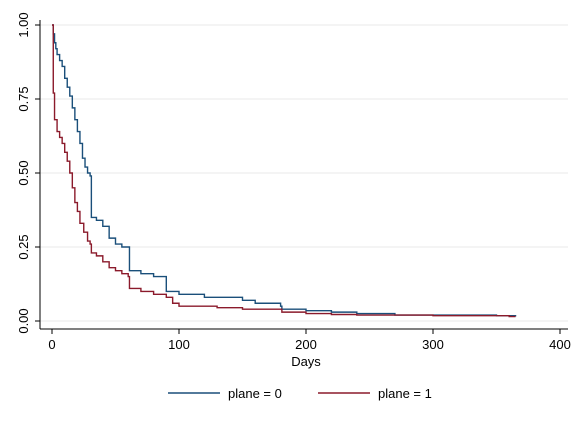  What do you see at coordinates (306, 361) in the screenshot?
I see `x-axis-title: Days` at bounding box center [306, 361].